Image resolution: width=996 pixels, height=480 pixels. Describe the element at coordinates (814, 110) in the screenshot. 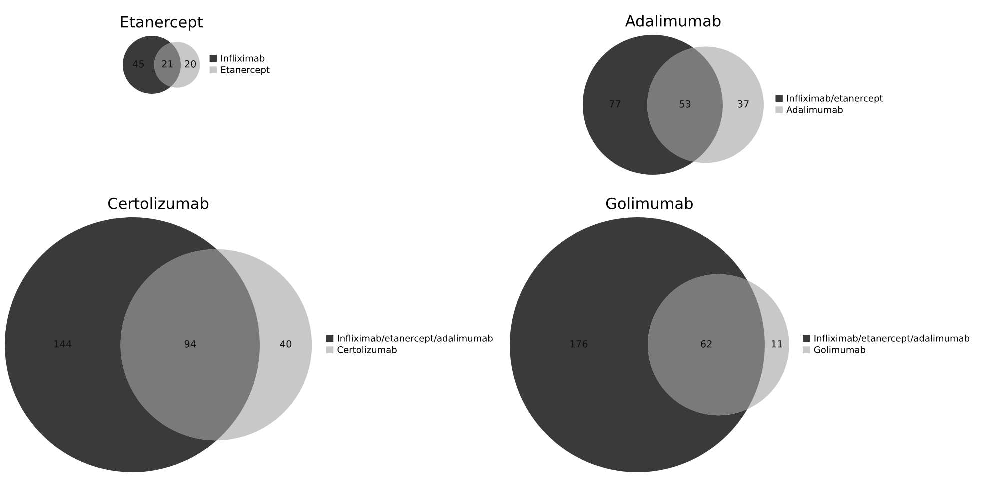

I see `category-label: Adalimumab` at that location.